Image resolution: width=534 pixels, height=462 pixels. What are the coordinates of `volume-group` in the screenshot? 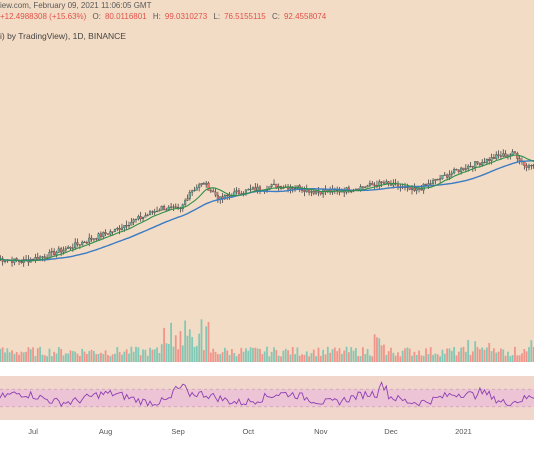 It's located at (267, 340).